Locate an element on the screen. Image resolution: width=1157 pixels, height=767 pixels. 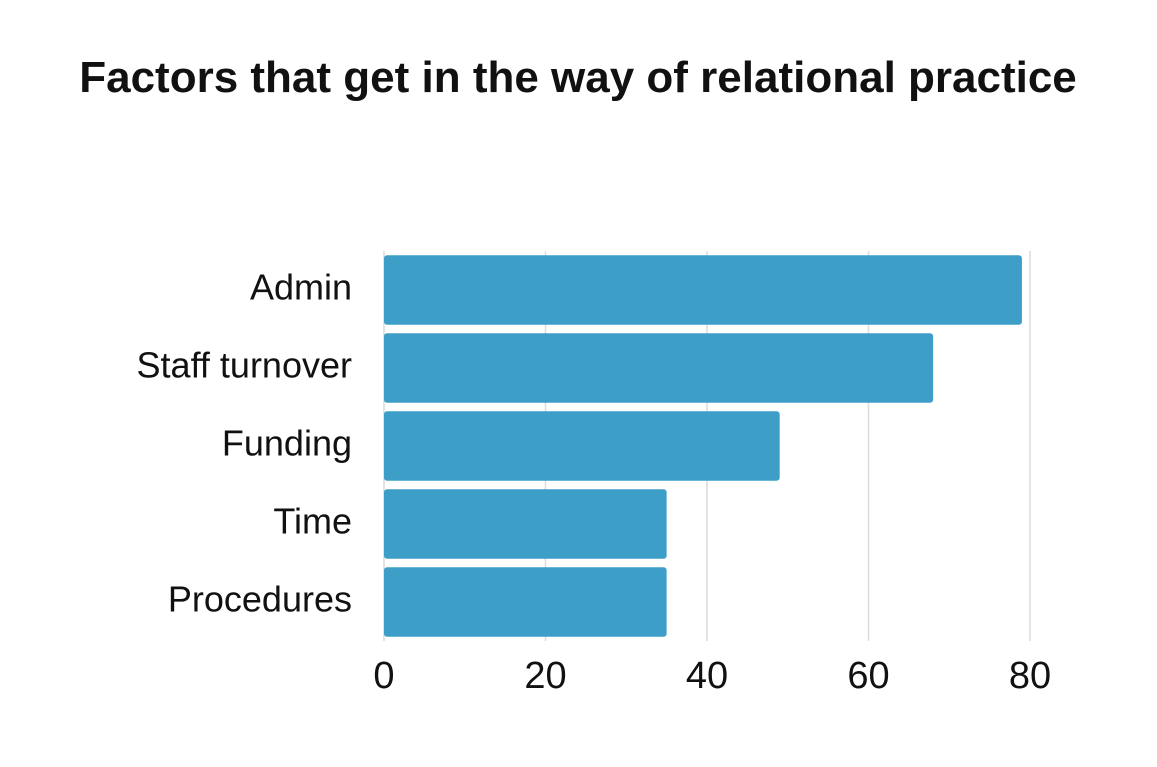
x-tick-label: 40 is located at coordinates (707, 676).